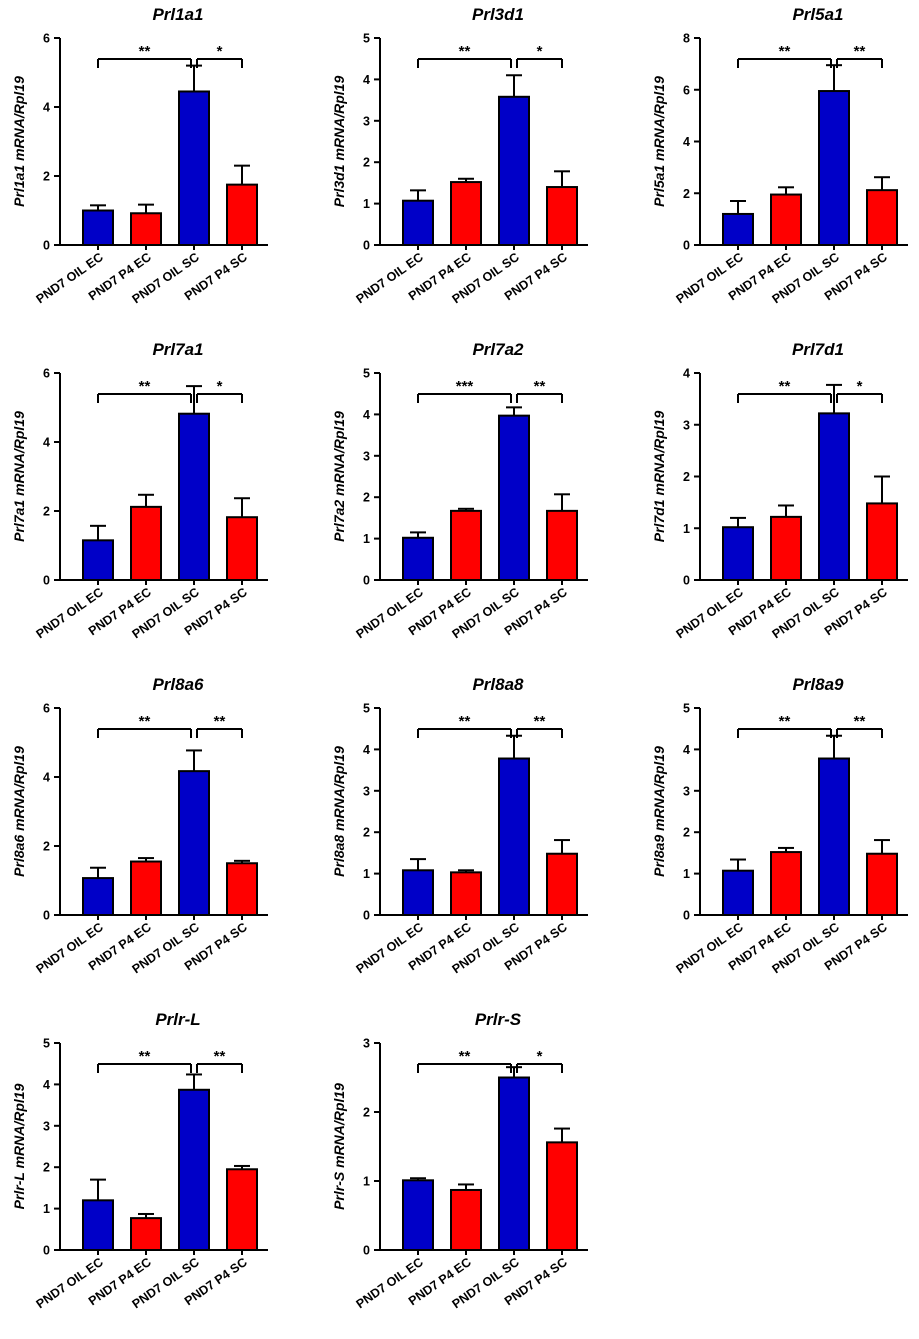 The height and width of the screenshot is (1339, 919). I want to click on significance-label: ***, so click(465, 386).